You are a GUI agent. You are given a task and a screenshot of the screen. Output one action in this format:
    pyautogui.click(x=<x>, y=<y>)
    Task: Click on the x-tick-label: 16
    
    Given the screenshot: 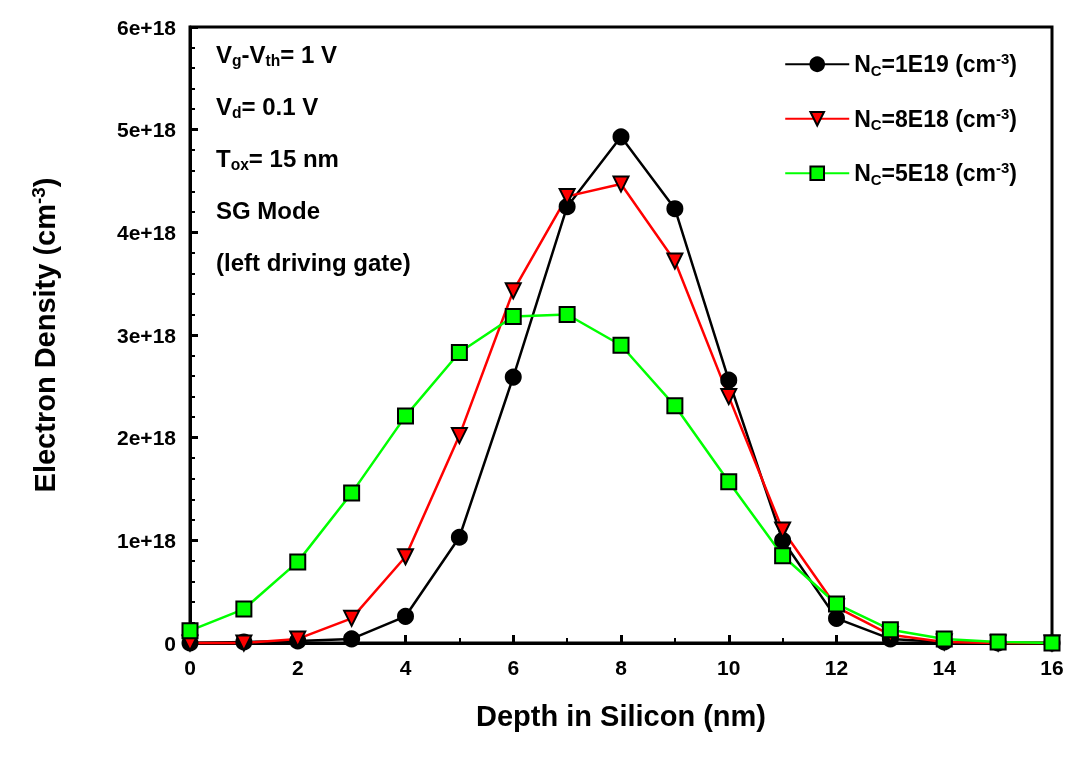 What is the action you would take?
    pyautogui.click(x=1052, y=667)
    